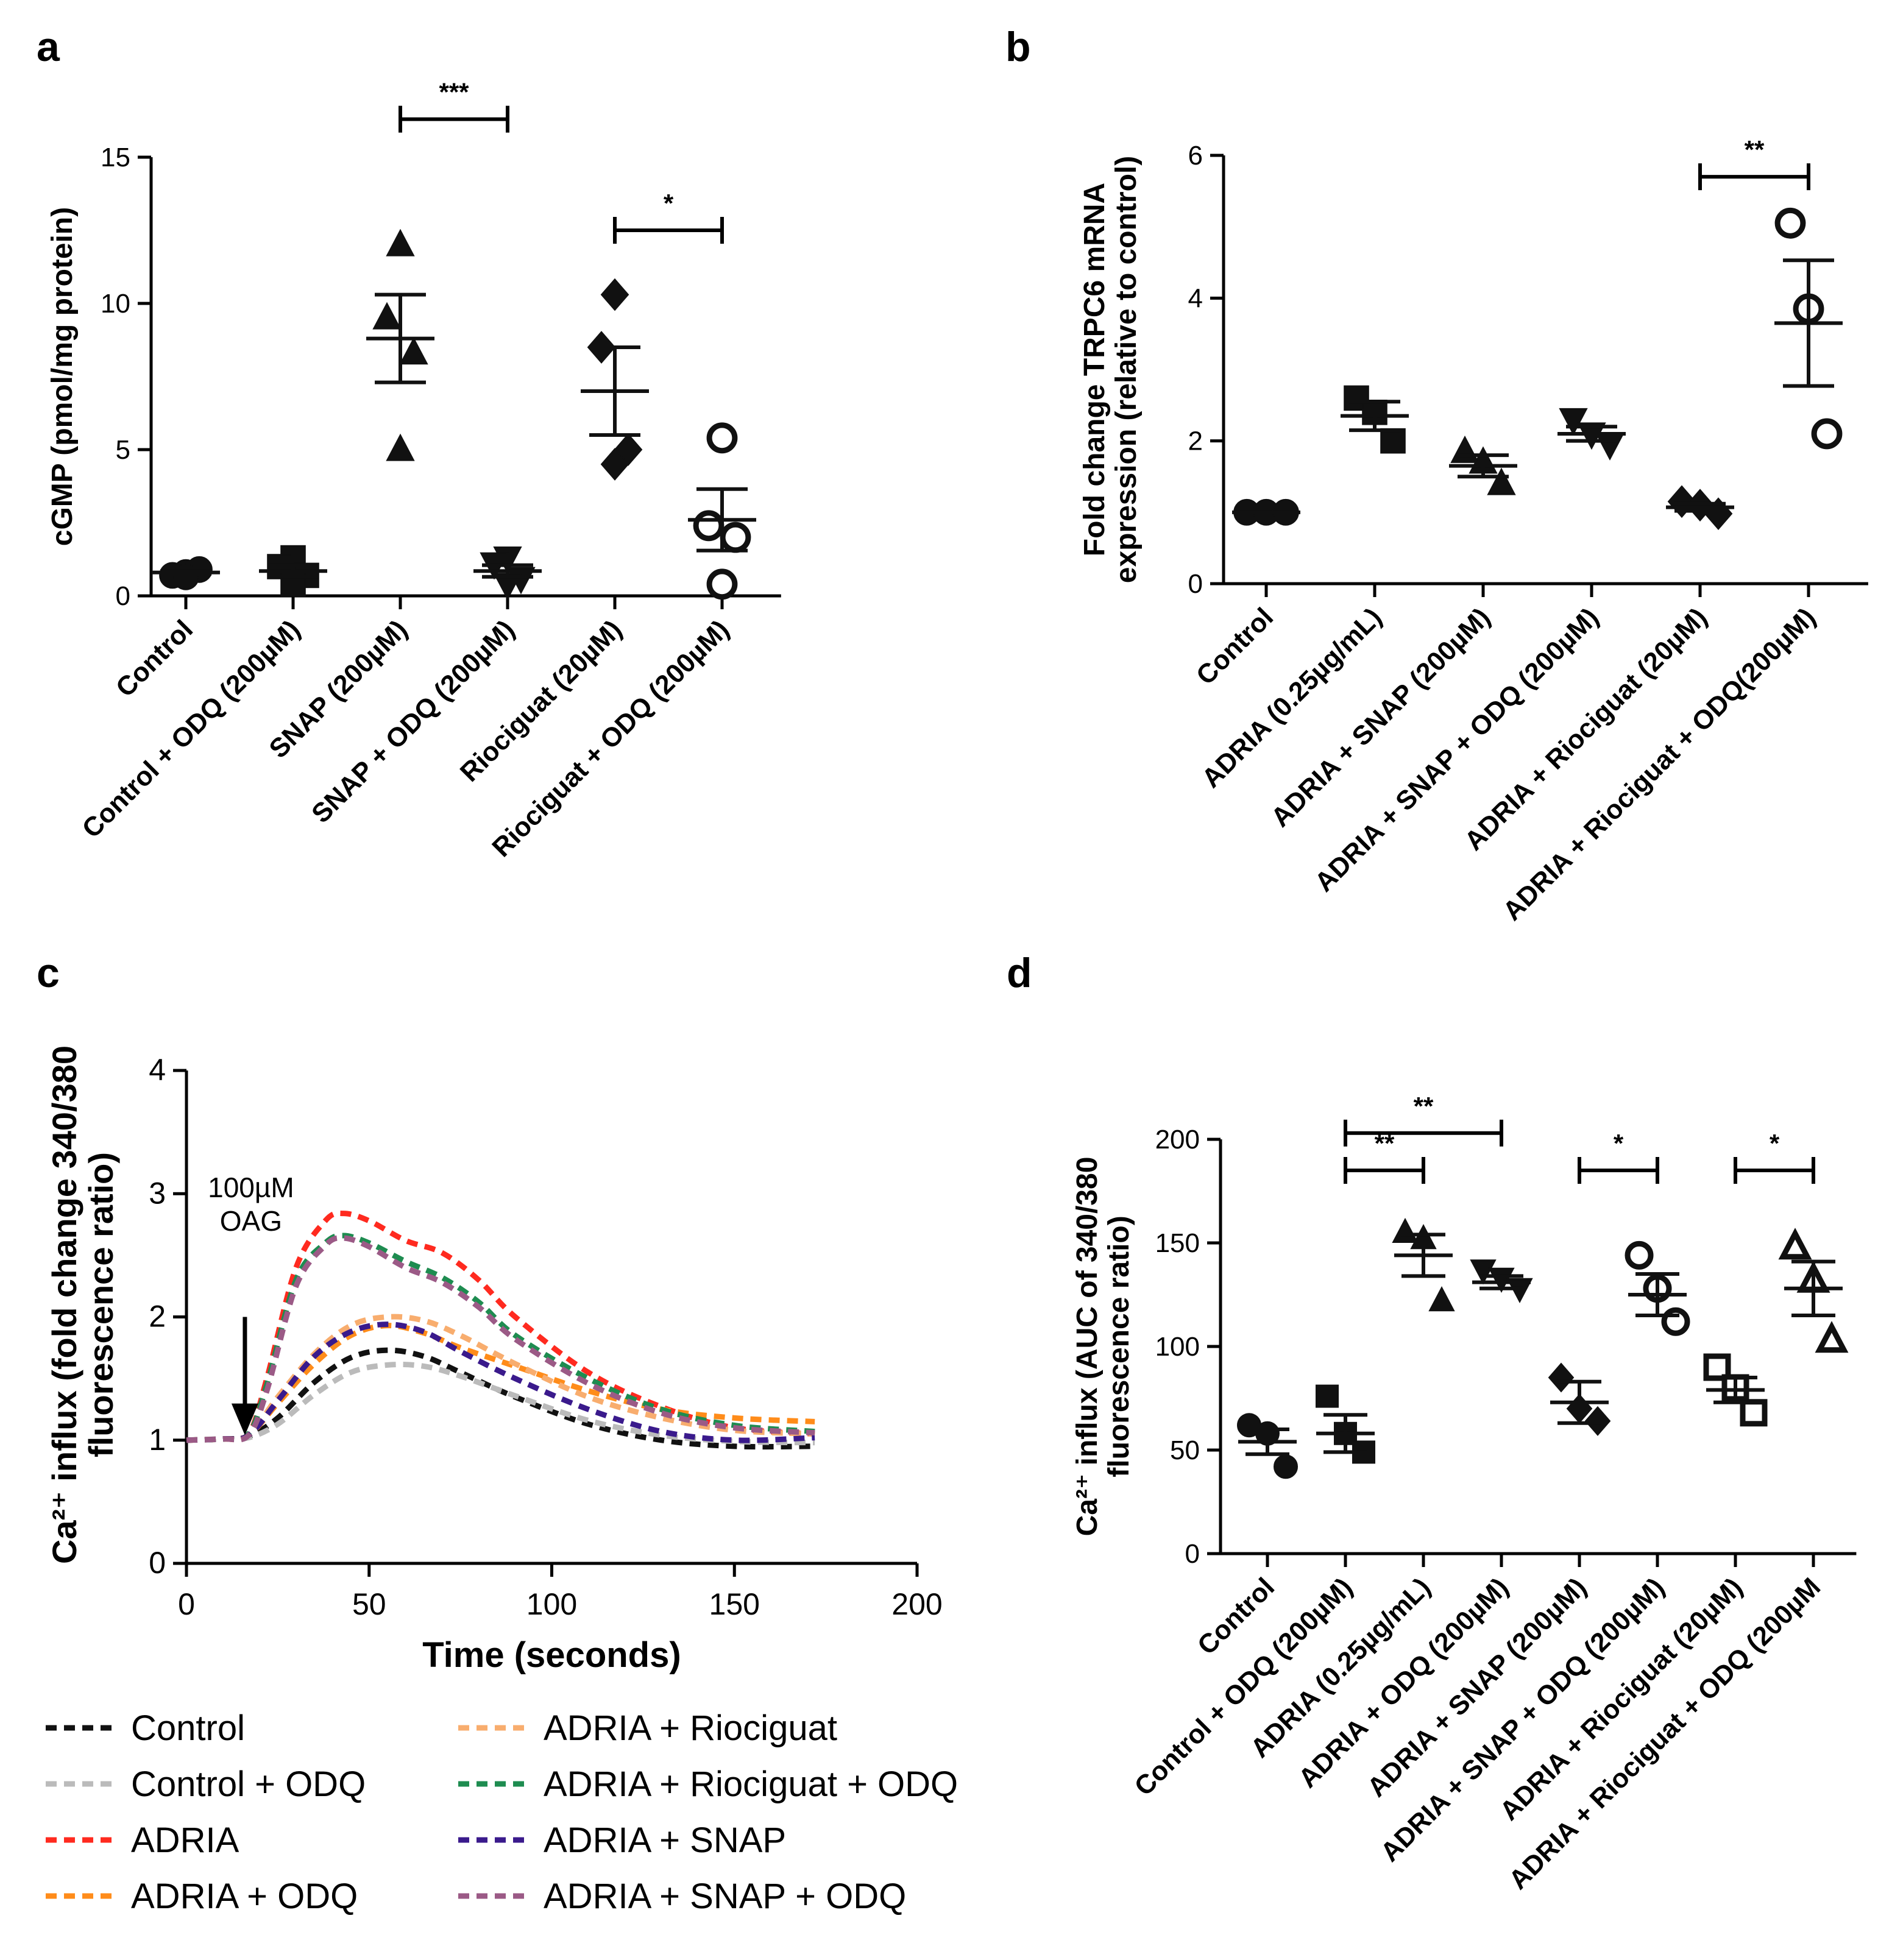  Describe the element at coordinates (248, 1784) in the screenshot. I see `legend-label: Control + ODQ` at that location.